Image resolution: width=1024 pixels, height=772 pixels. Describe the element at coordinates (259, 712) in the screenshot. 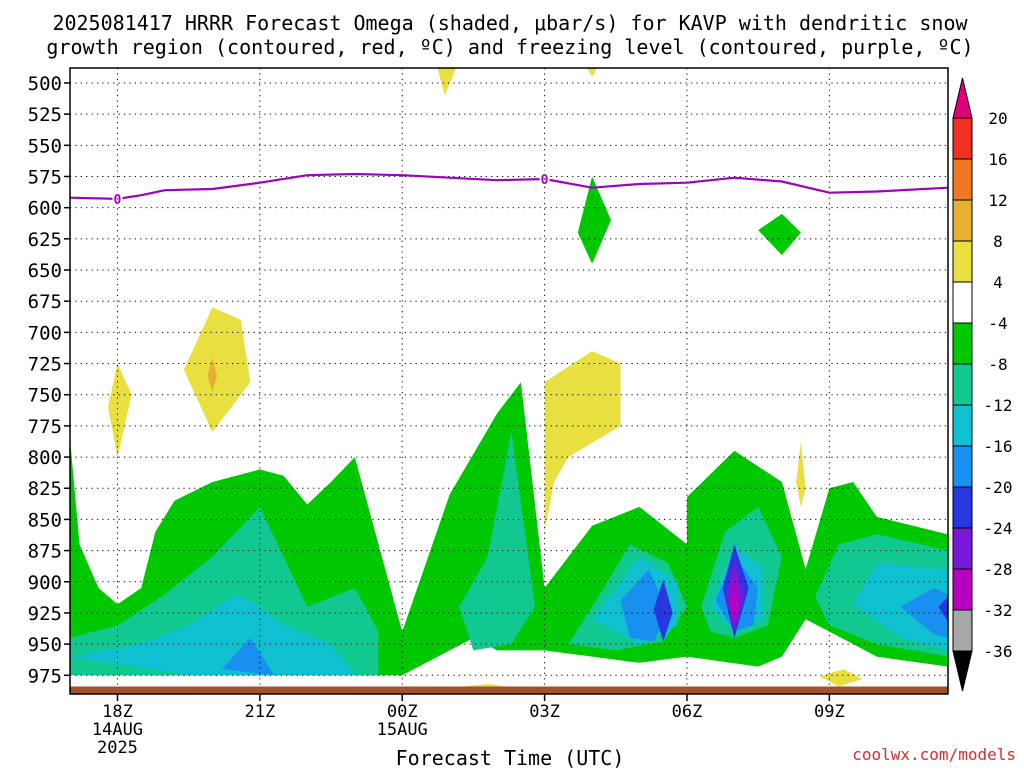

I see `x-tick-label: 21Z` at that location.